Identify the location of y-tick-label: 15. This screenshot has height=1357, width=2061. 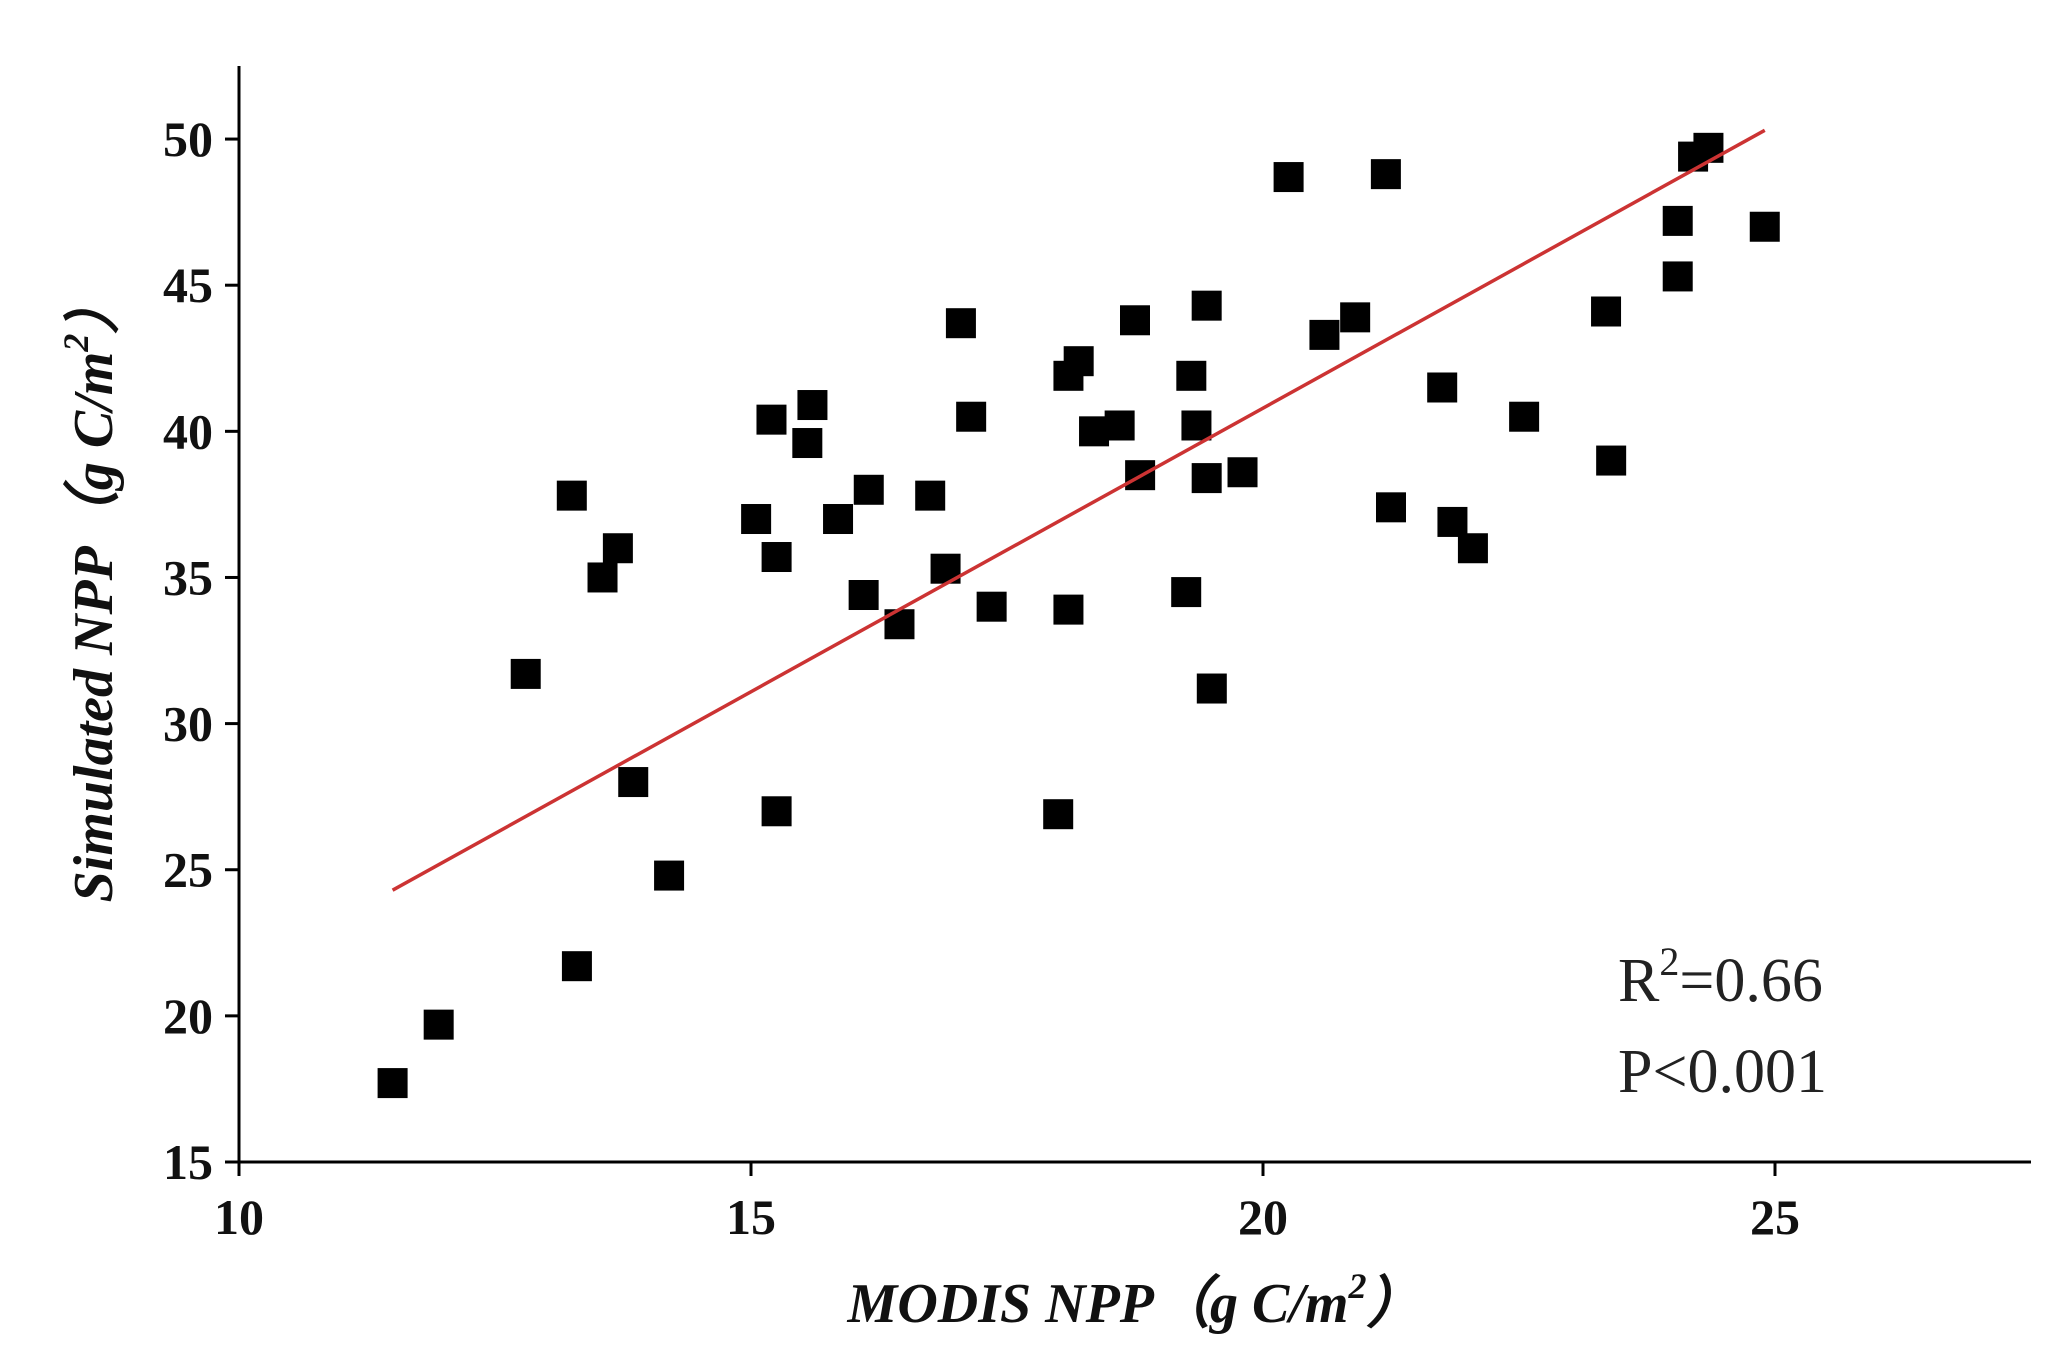
(188, 1162).